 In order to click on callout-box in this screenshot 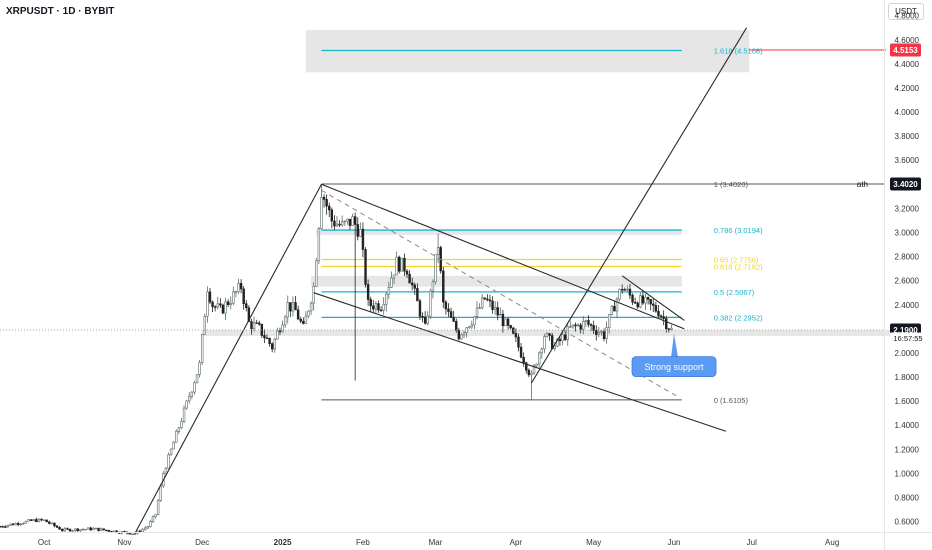, I will do `click(674, 367)`.